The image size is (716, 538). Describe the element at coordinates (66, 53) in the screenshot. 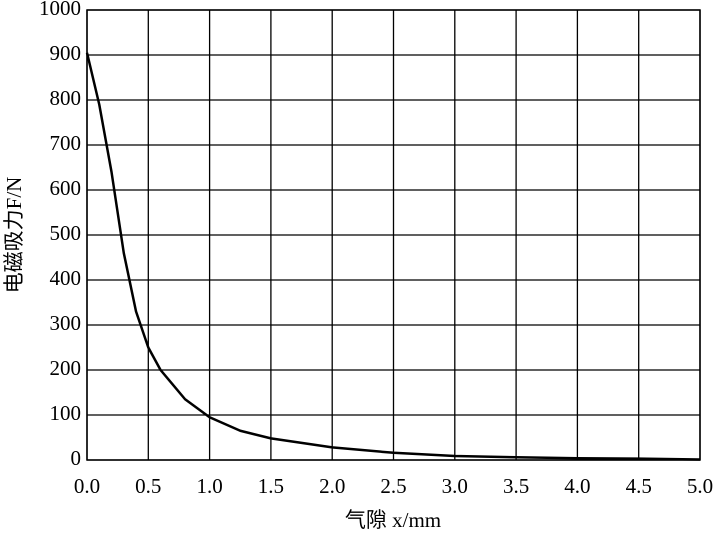

I see `y-tick-label: 900` at that location.